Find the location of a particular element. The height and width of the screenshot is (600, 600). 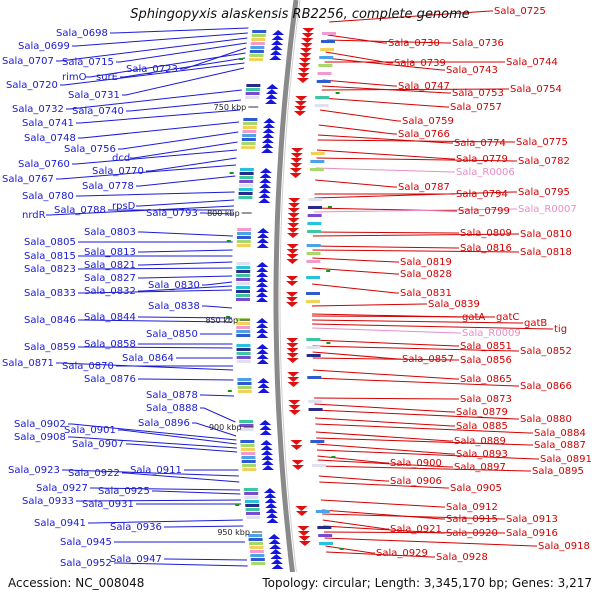

gene-label: Sala_0779 is located at coordinates (482, 159).